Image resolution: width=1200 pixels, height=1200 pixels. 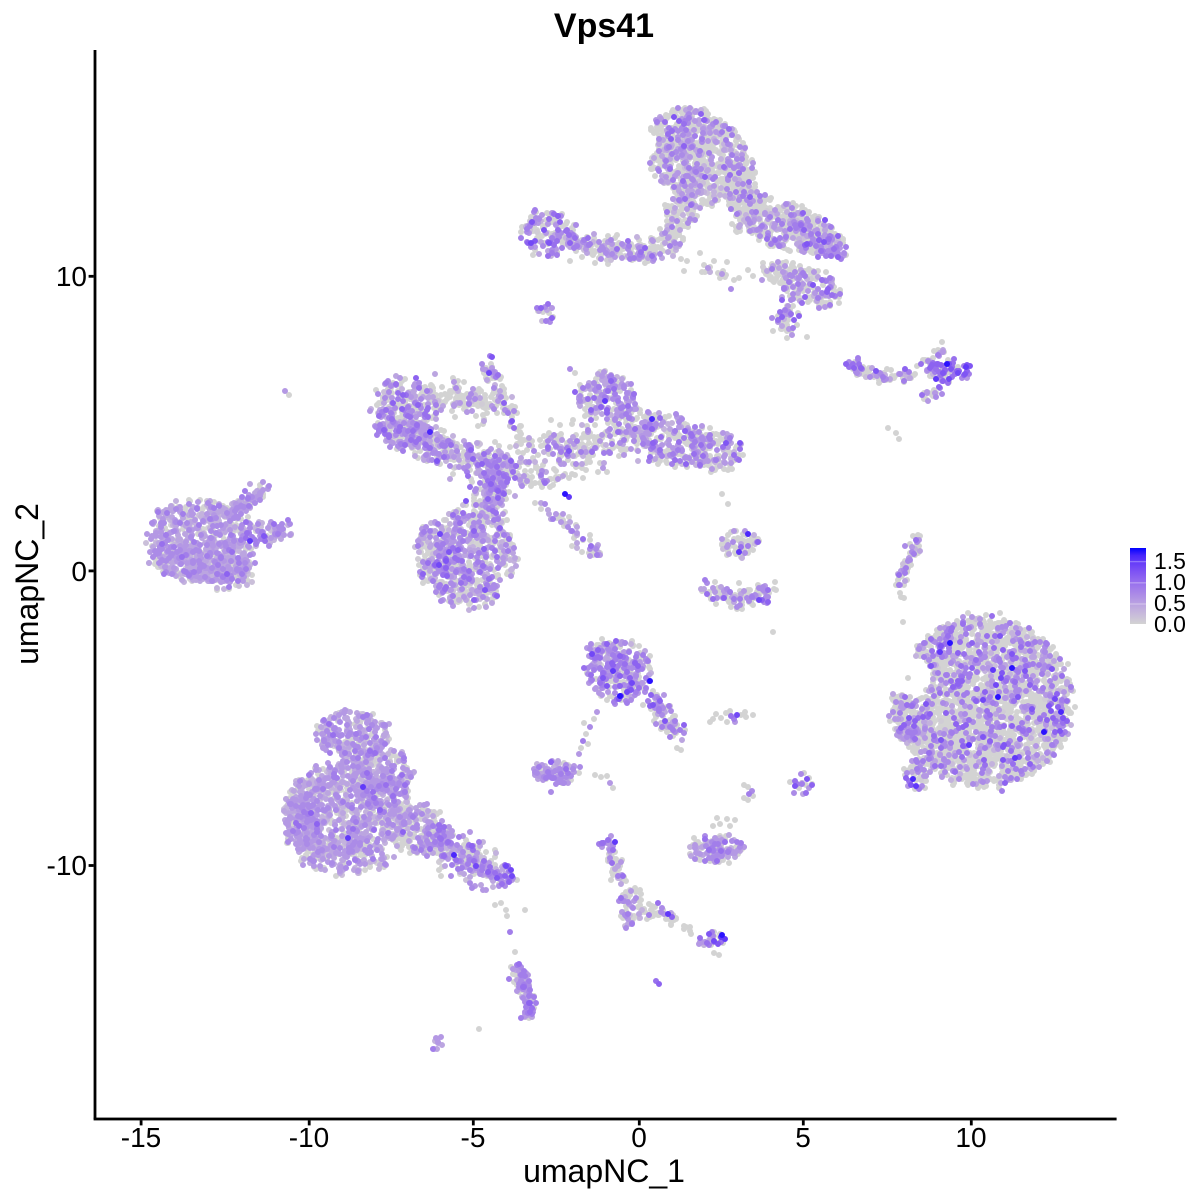 I want to click on svg-text: Vps41, so click(x=604, y=26).